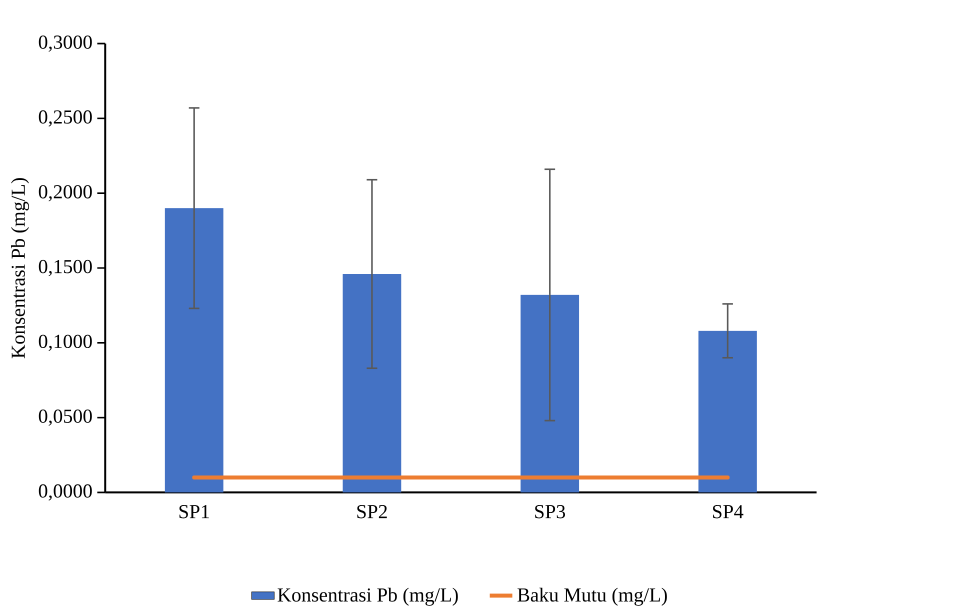 Image resolution: width=961 pixels, height=611 pixels. Describe the element at coordinates (550, 511) in the screenshot. I see `x-tick-label: SP3` at that location.